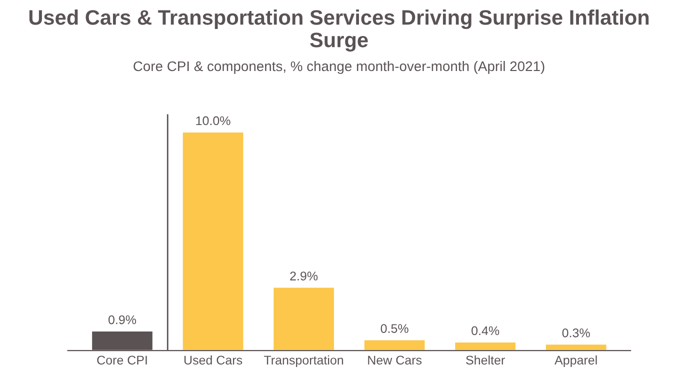 The height and width of the screenshot is (381, 678). Describe the element at coordinates (339, 31) in the screenshot. I see `chart-title: Used Cars & Transportation Services Driving Surprise Inflation Surge` at that location.